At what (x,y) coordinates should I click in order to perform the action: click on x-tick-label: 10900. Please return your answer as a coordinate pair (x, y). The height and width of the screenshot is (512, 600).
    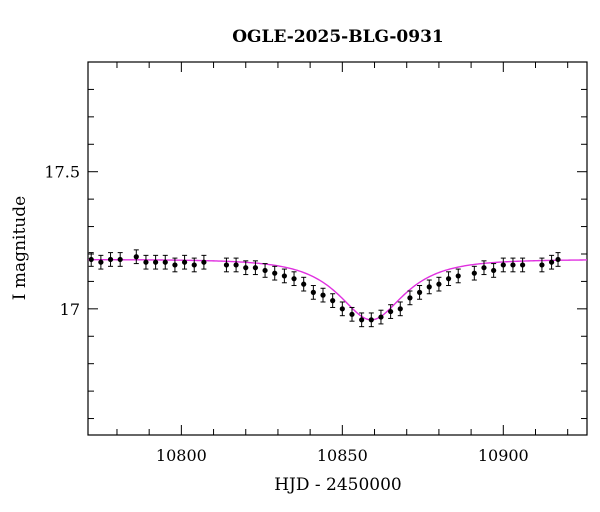
    Looking at the image, I should click on (503, 455).